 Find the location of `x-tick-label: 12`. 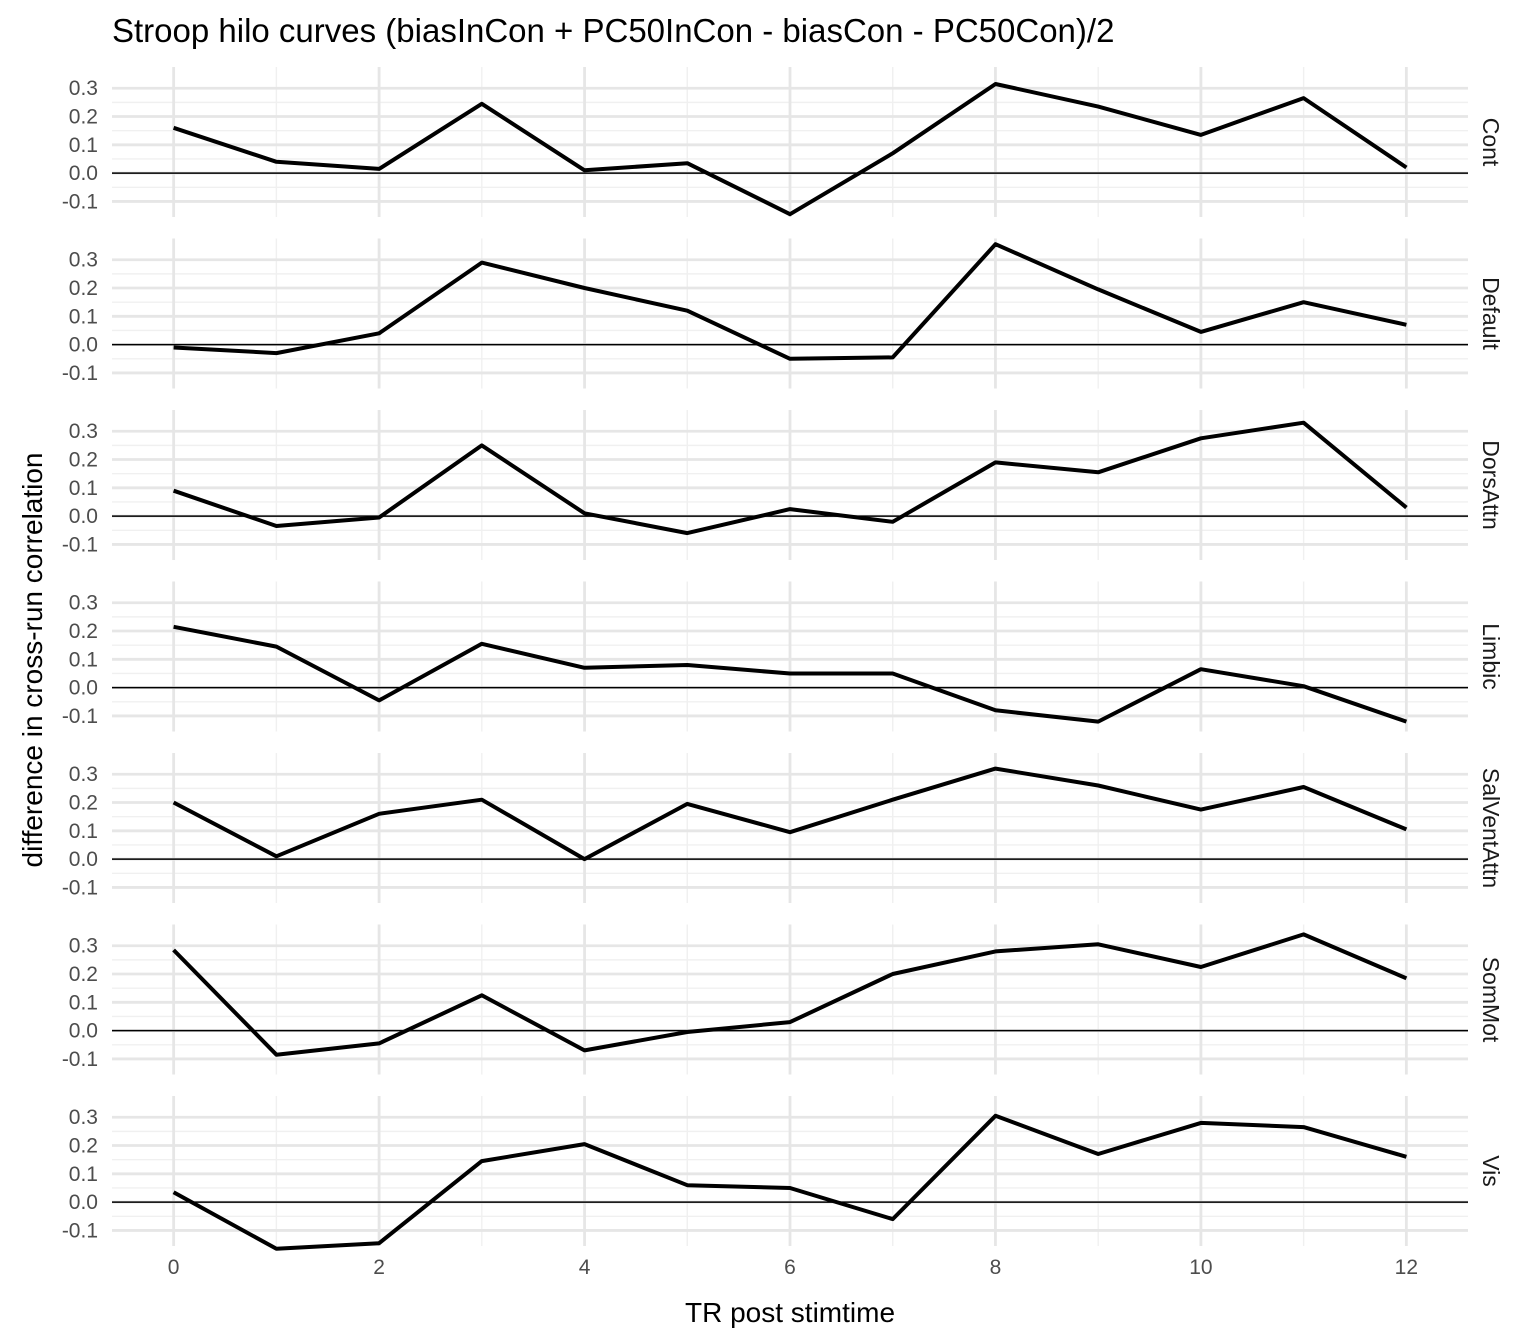

x-tick-label: 12 is located at coordinates (1406, 1267).